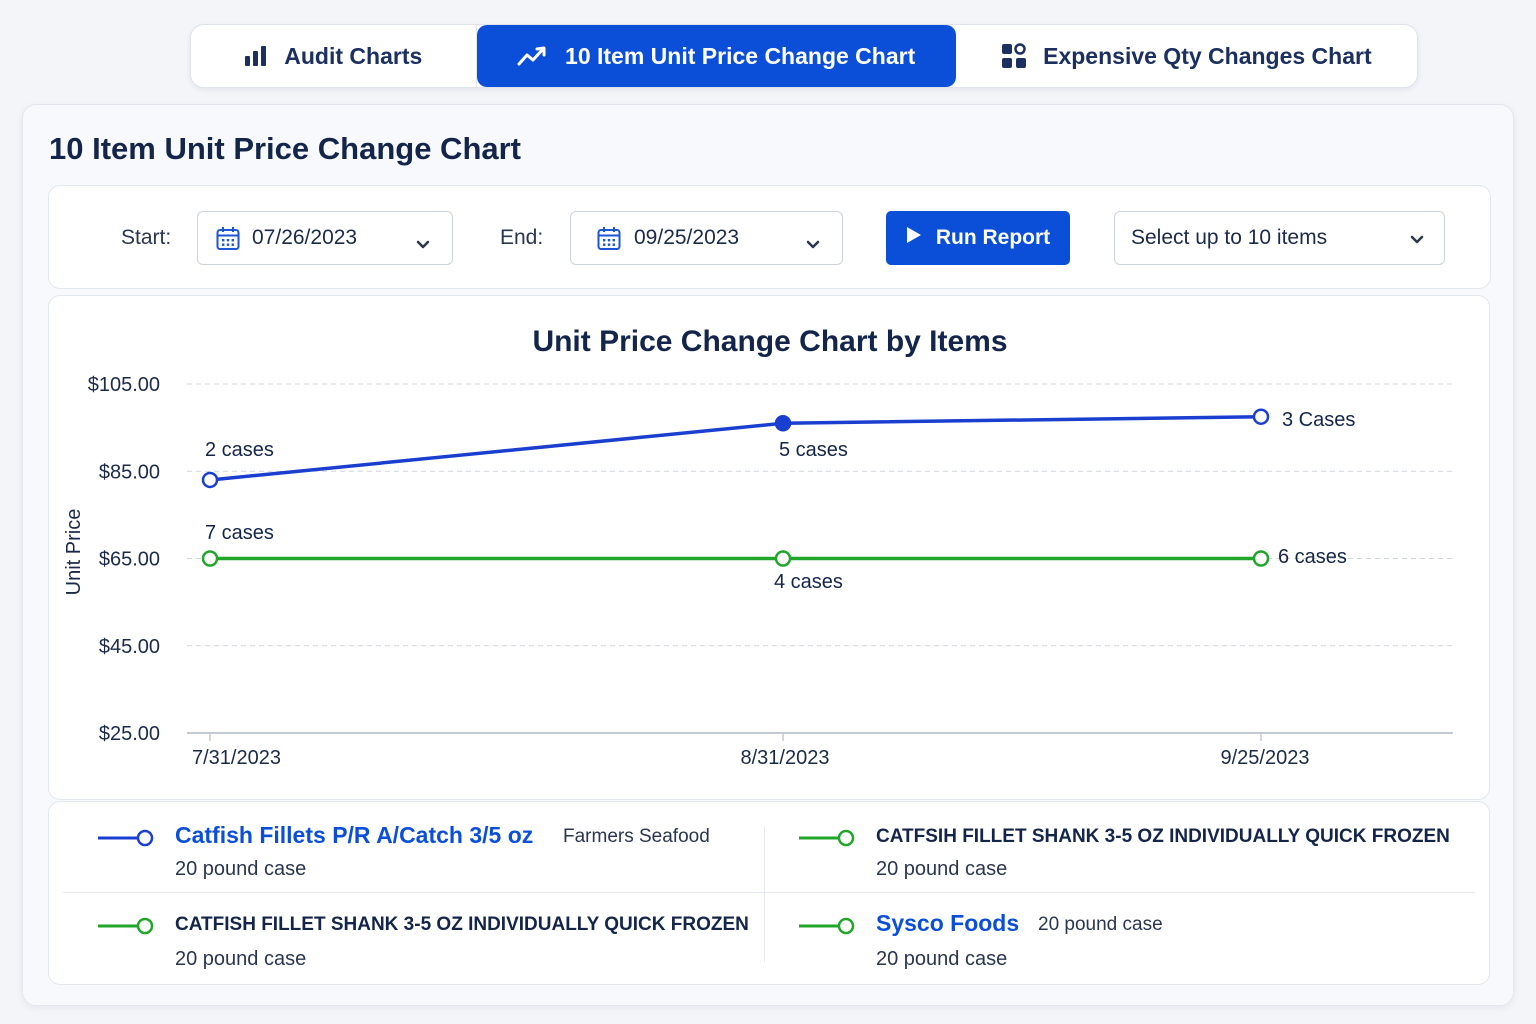  I want to click on bar-chart-icon, so click(256, 56).